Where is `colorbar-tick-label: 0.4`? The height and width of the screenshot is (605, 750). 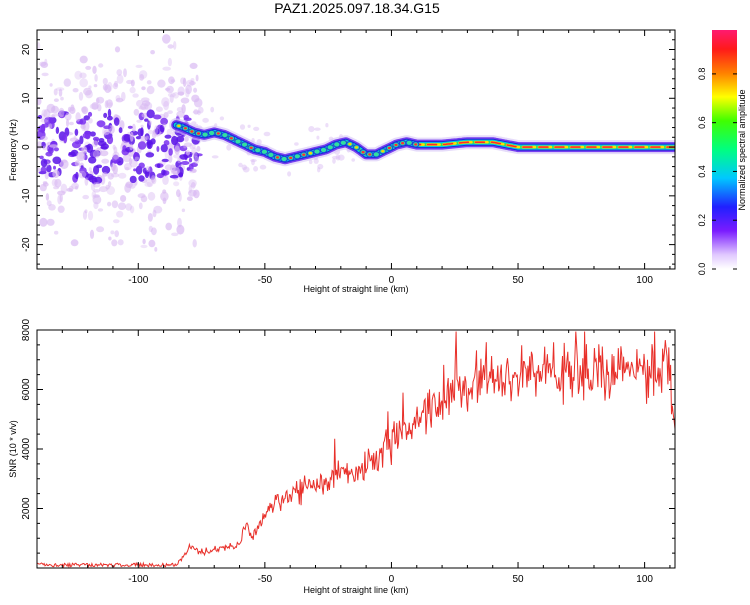 colorbar-tick-label: 0.4 is located at coordinates (702, 171).